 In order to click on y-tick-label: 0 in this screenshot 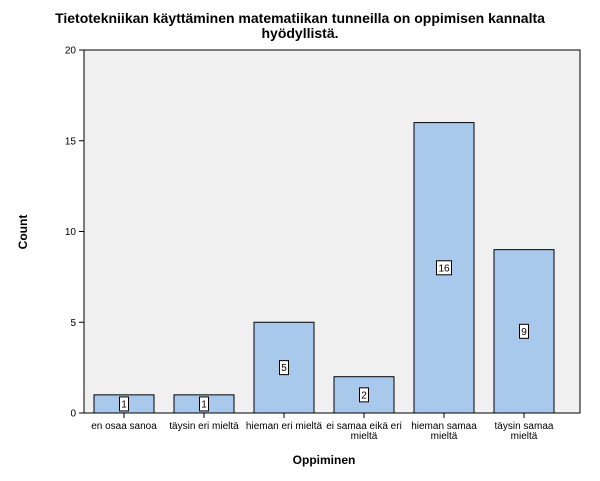, I will do `click(73, 414)`.